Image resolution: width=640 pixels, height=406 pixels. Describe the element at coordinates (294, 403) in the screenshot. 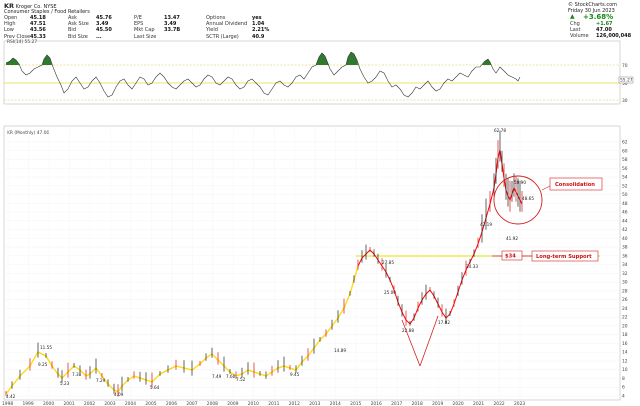

I see `year-tick-label: 2012` at that location.